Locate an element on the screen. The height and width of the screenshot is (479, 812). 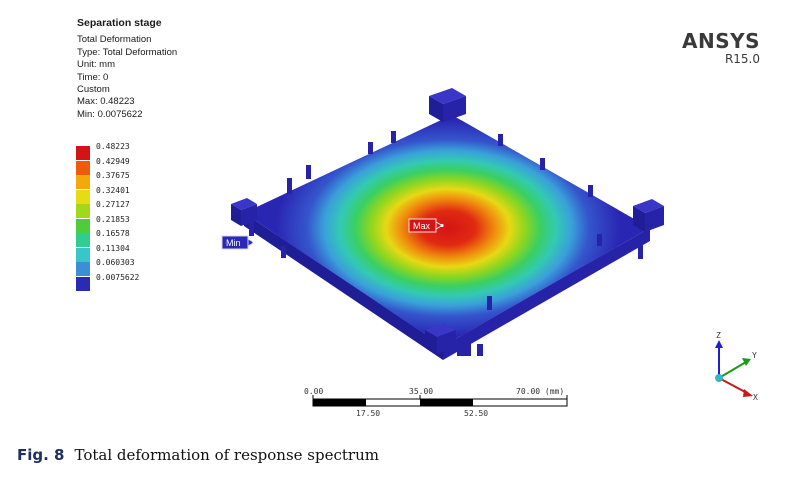
min-marker: Min is located at coordinates (238, 242).